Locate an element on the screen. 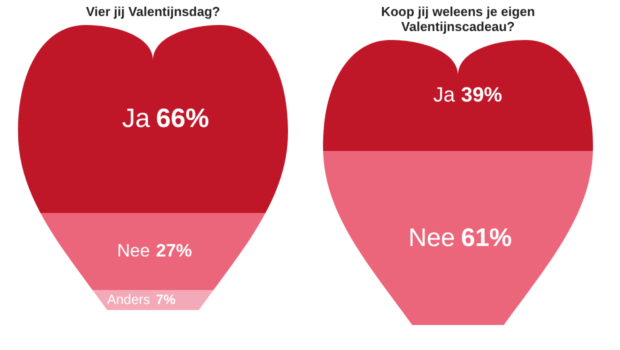 The width and height of the screenshot is (620, 350). data-label: 27% is located at coordinates (174, 250).